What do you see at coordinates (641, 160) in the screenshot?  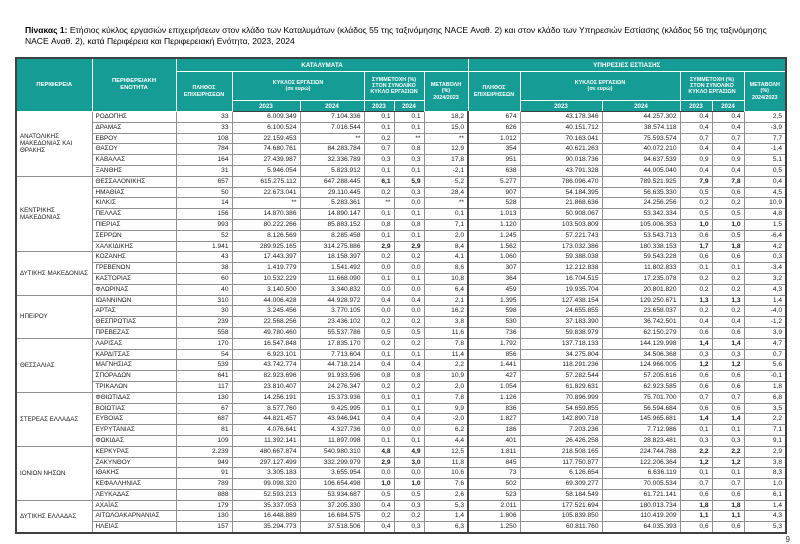 I see `food-turnover-2024-cell: 94.637.539` at bounding box center [641, 160].